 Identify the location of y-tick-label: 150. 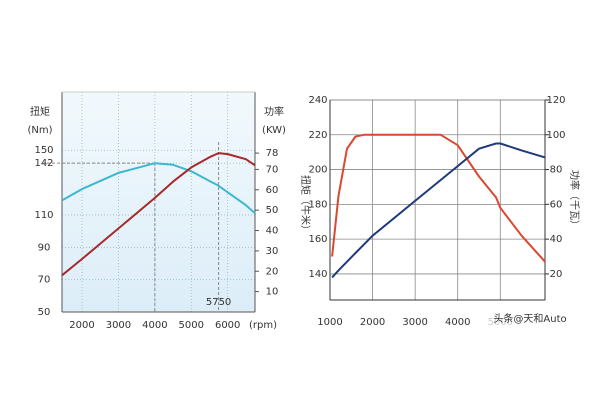
(43, 150).